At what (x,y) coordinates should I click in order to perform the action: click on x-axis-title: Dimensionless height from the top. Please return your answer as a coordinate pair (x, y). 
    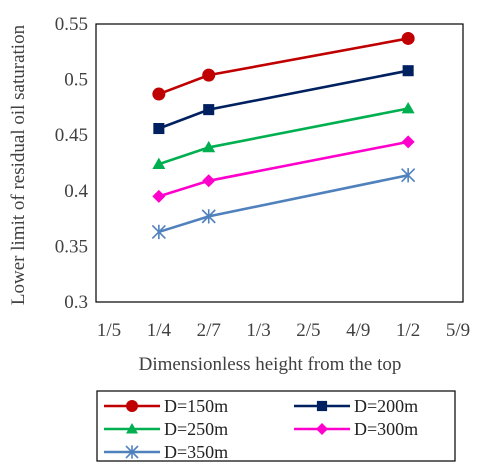
    Looking at the image, I should click on (270, 364).